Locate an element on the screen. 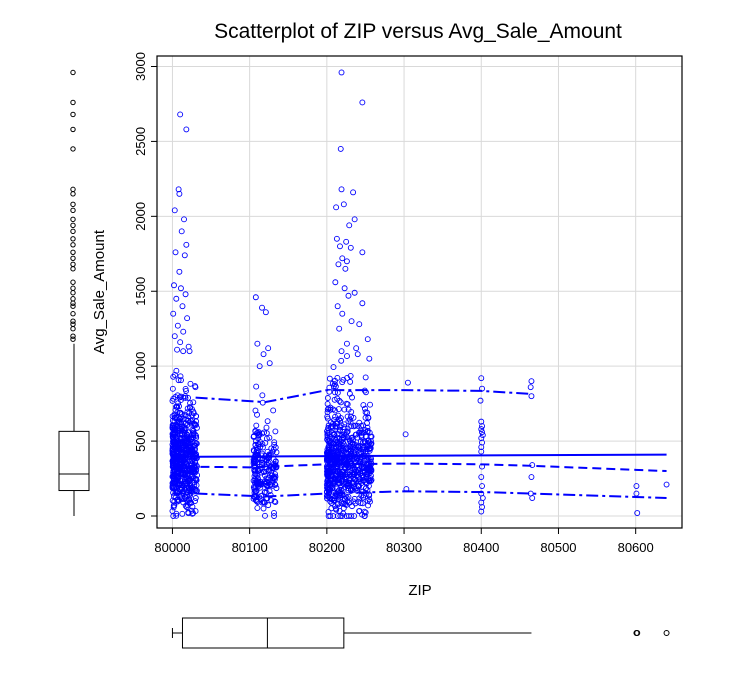 Image resolution: width=753 pixels, height=699 pixels. y-box is located at coordinates (74, 461).